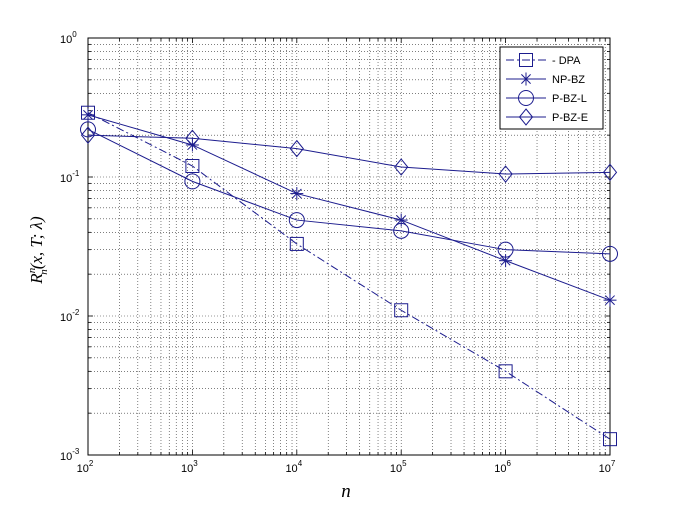 This screenshot has height=510, width=673. I want to click on y-axis-label-sup: n, so click(32, 270).